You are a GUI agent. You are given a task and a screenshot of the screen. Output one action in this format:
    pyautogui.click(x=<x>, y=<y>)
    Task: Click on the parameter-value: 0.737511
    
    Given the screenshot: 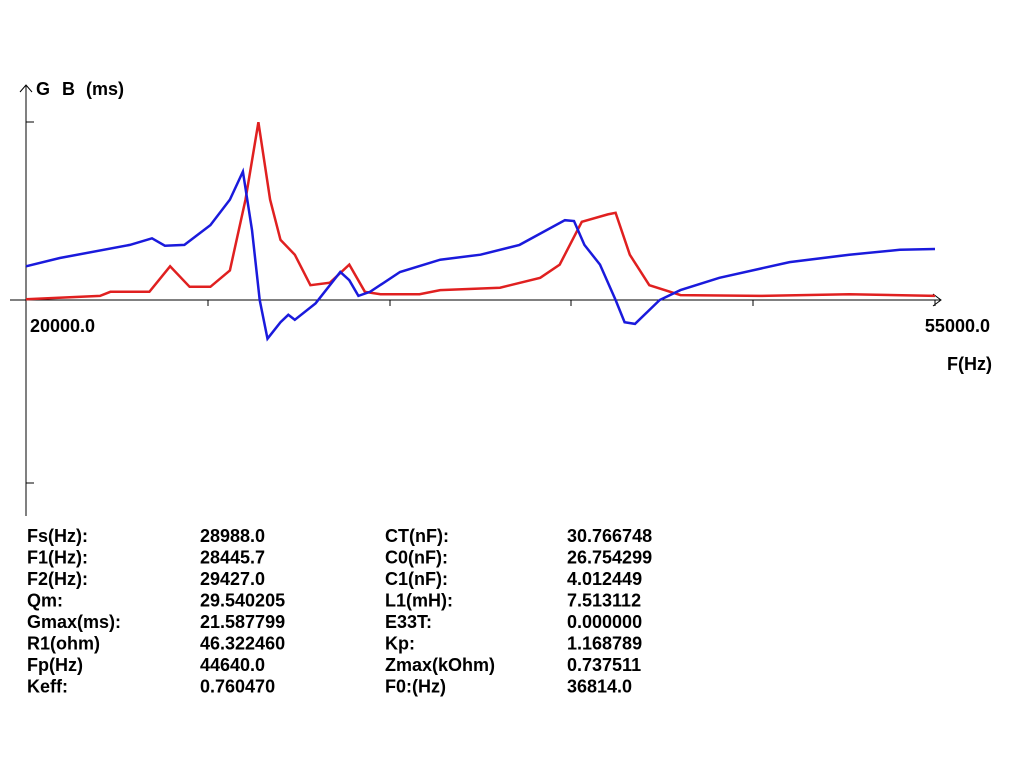 What is the action you would take?
    pyautogui.click(x=604, y=665)
    